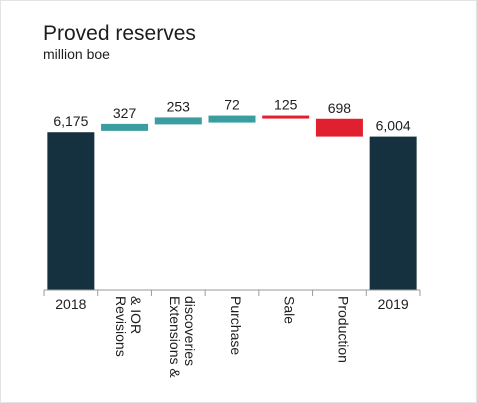 This screenshot has height=403, width=477. I want to click on tick-label-sale: Sale, so click(290, 310).